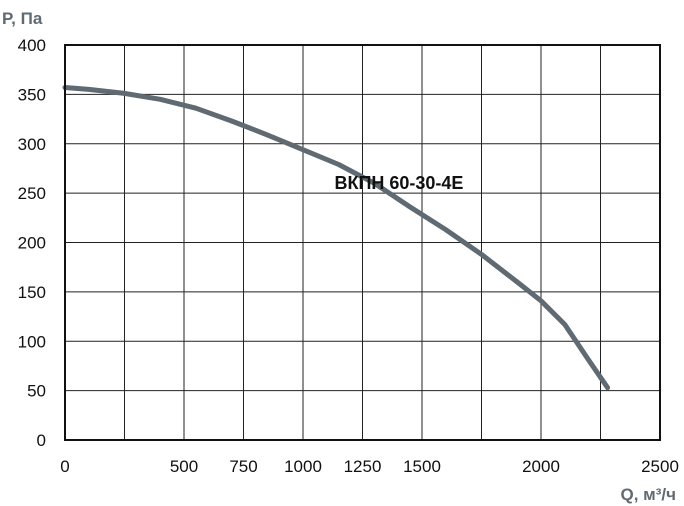  What do you see at coordinates (32, 94) in the screenshot?
I see `y-tick-label: 350` at bounding box center [32, 94].